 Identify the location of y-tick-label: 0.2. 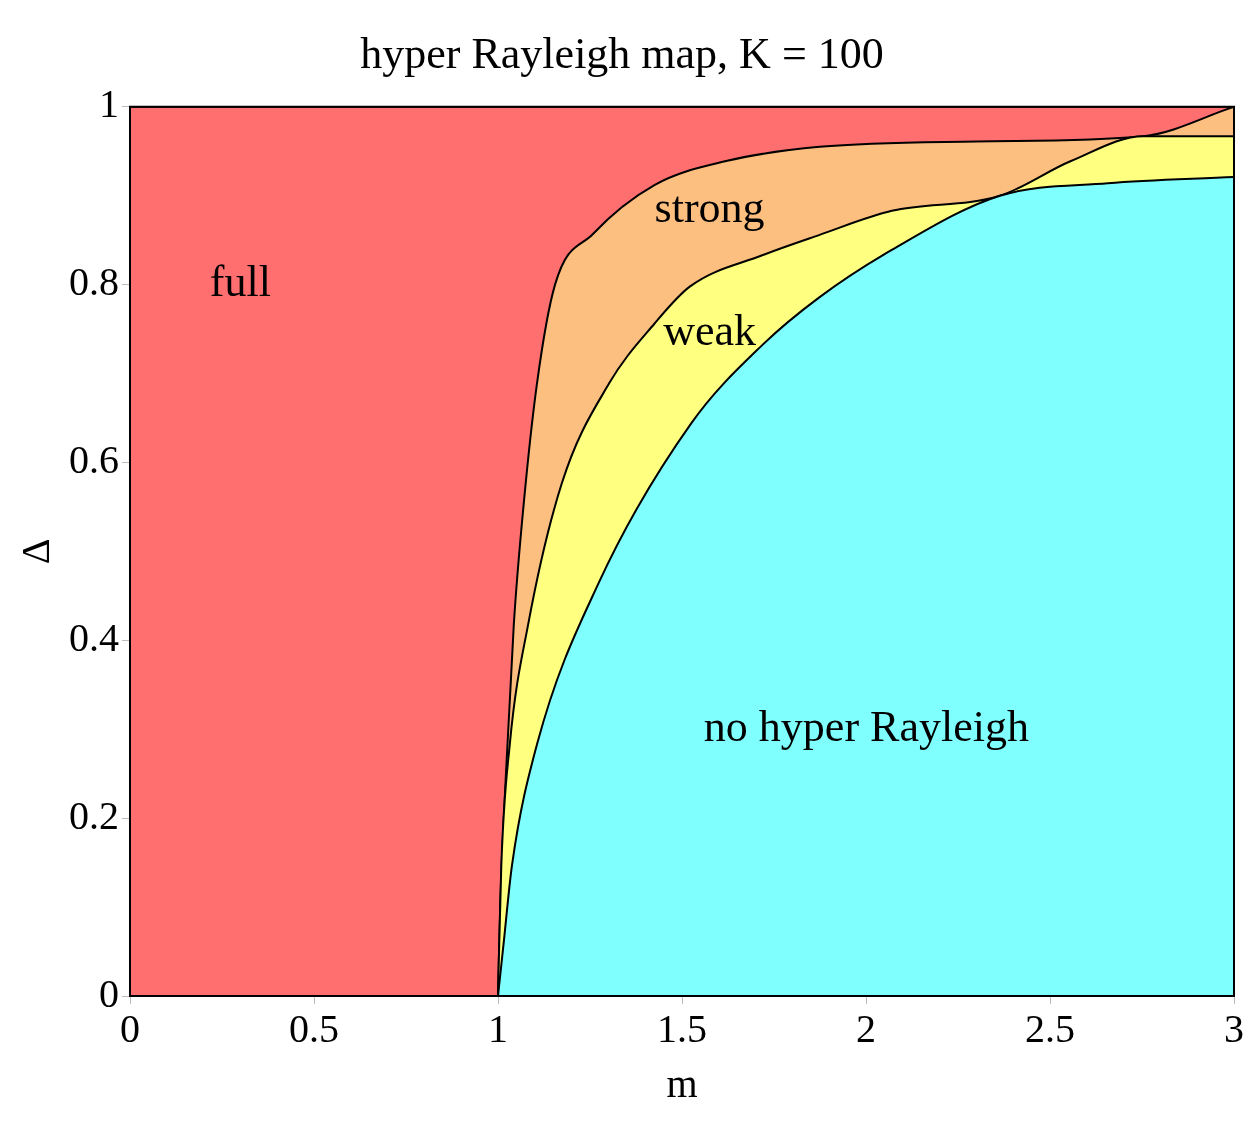
(94, 815).